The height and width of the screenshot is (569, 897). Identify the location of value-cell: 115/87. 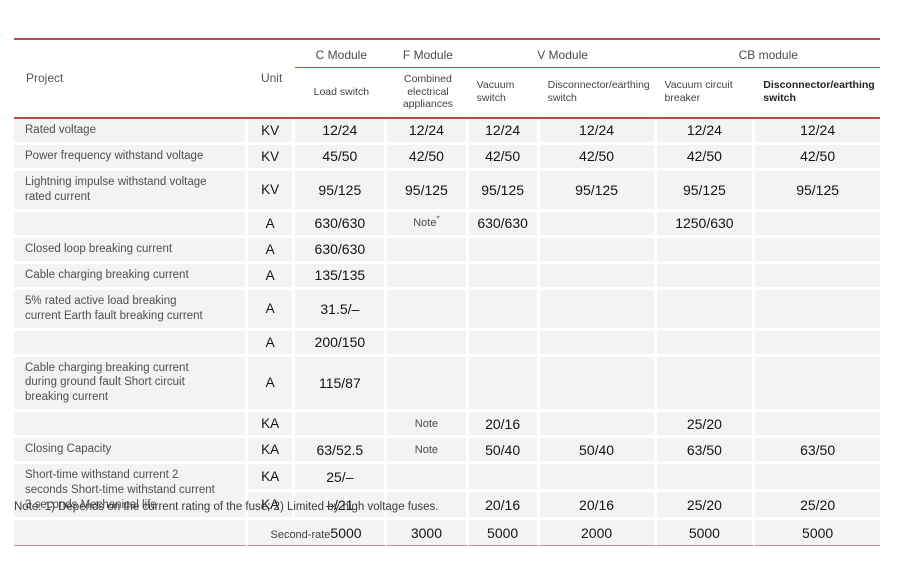
(341, 384).